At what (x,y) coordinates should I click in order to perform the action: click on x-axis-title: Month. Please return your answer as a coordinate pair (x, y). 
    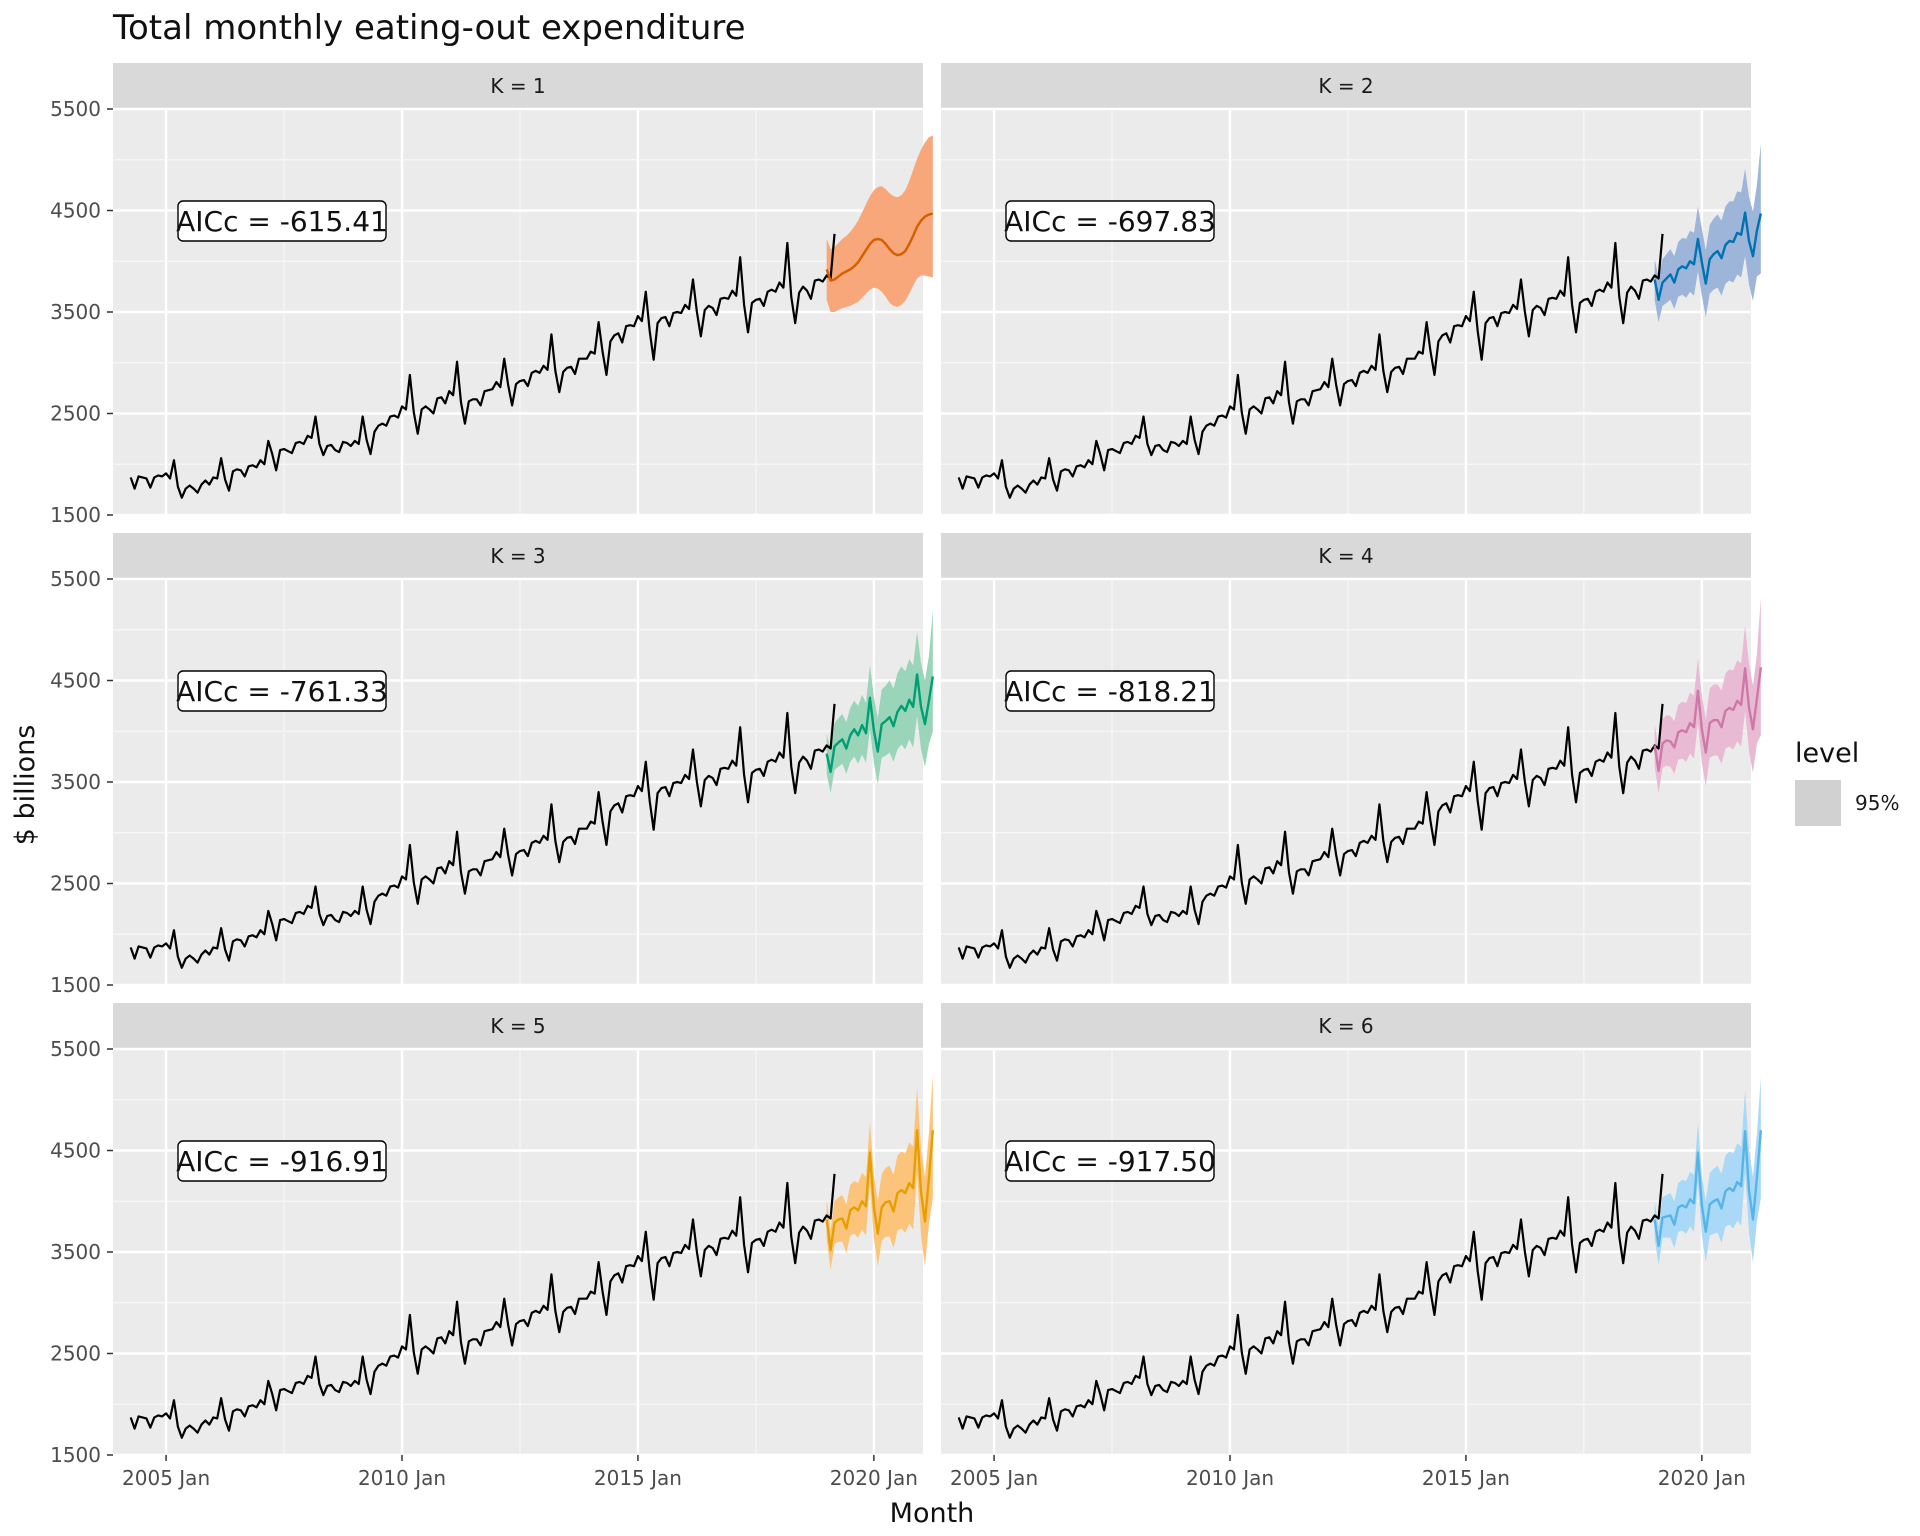
    Looking at the image, I should click on (932, 1513).